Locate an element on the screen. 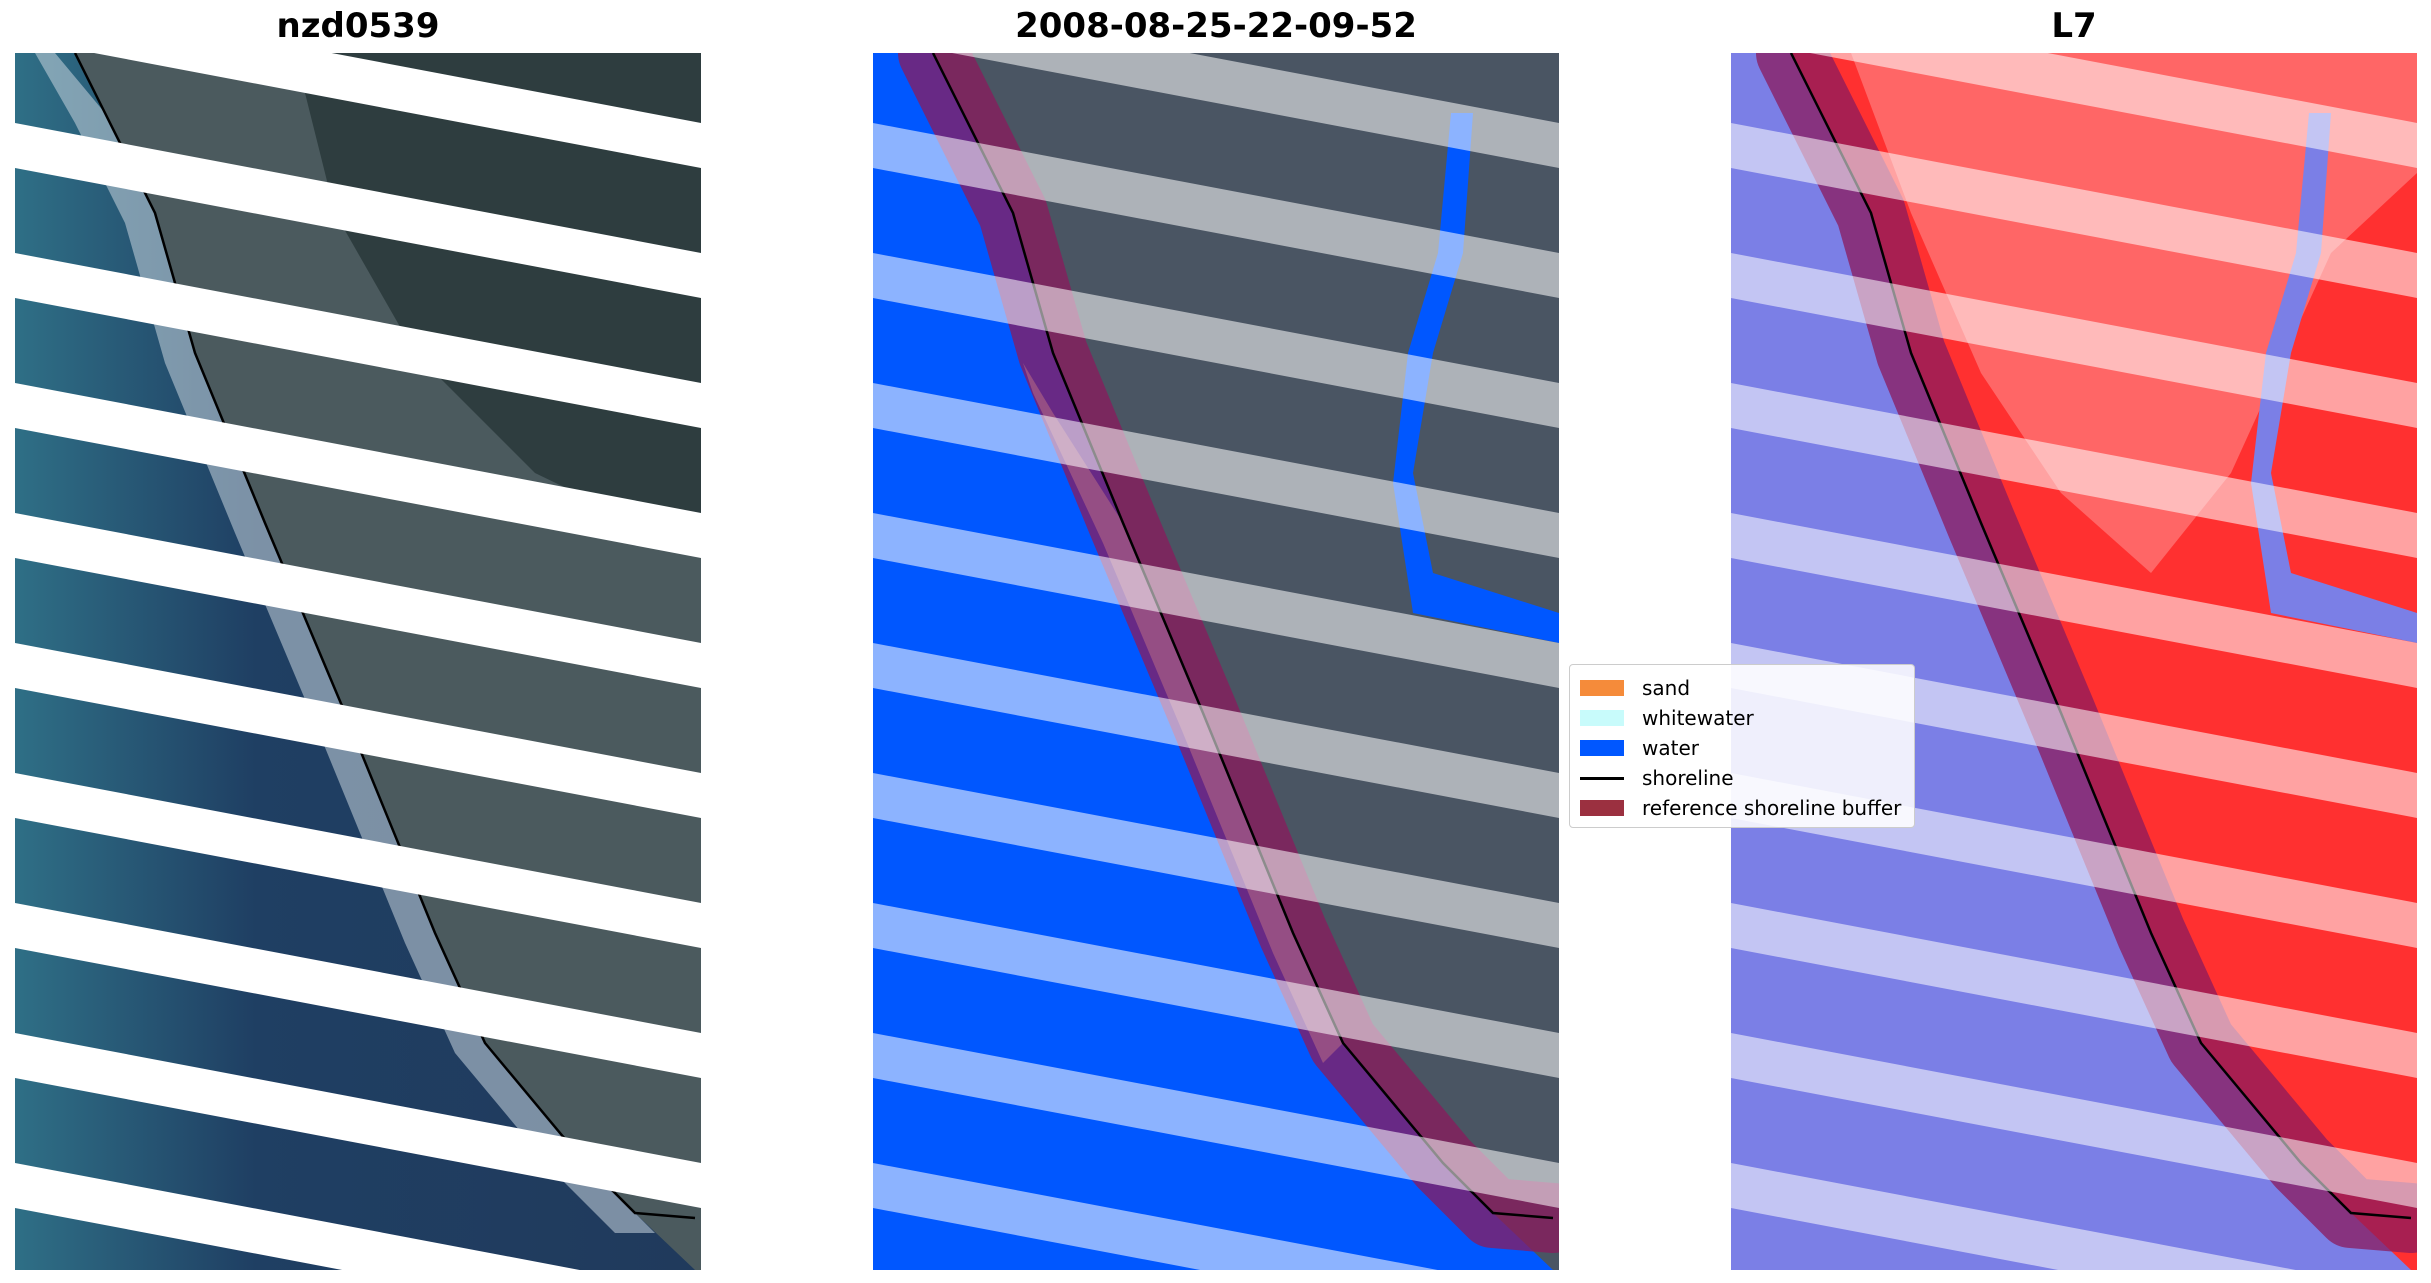 Image resolution: width=2431 pixels, height=1283 pixels. legend-label-reference-buffer: reference shoreline buffer is located at coordinates (1772, 808).